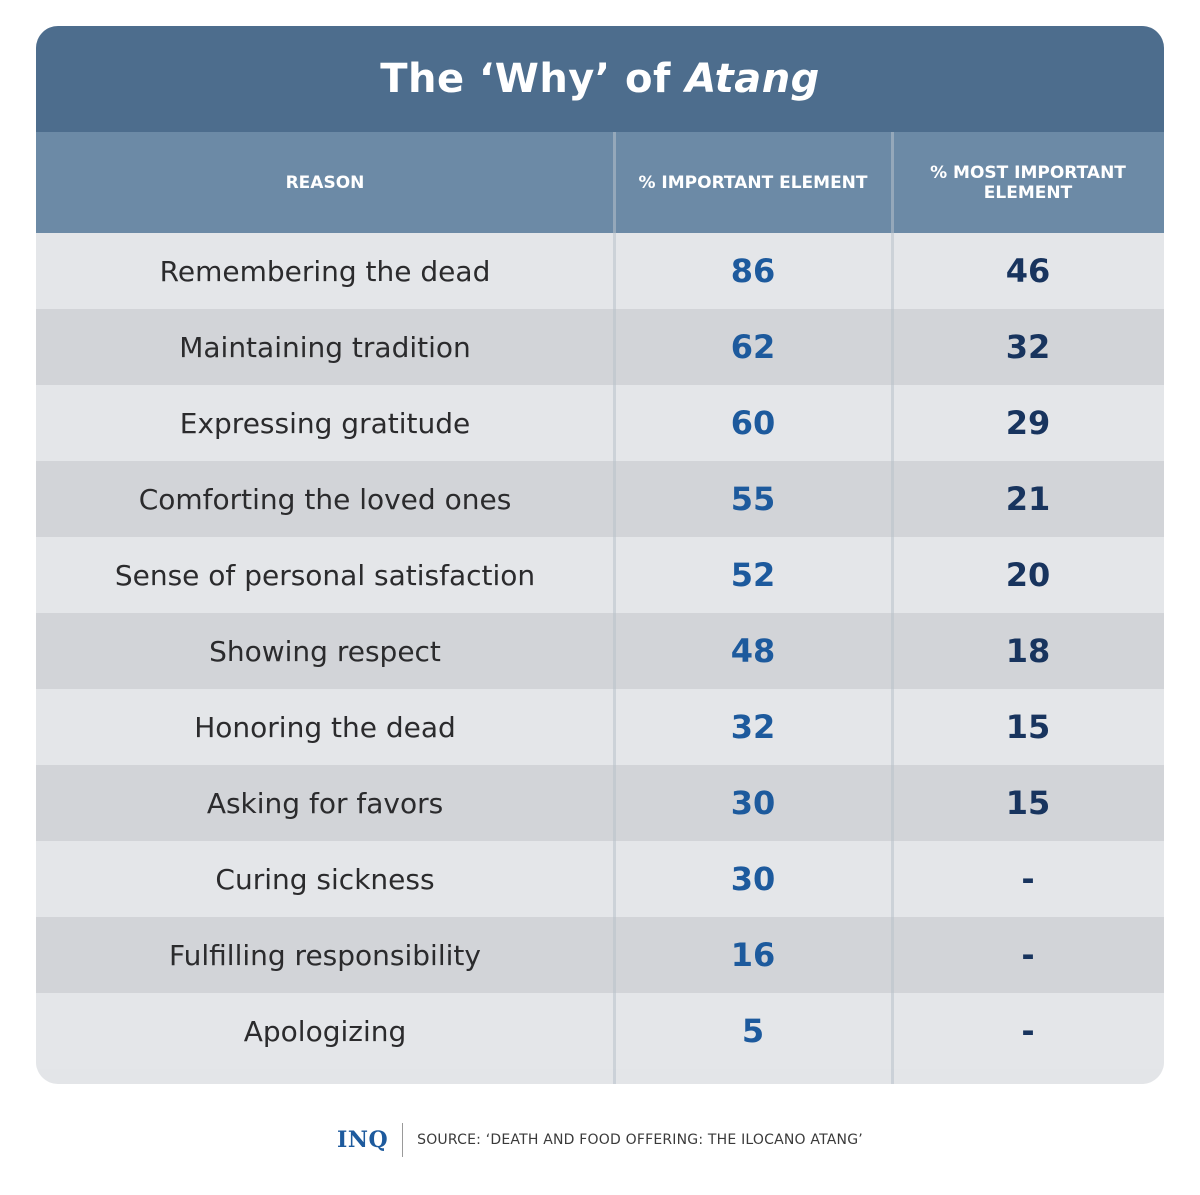 The width and height of the screenshot is (1200, 1195). What do you see at coordinates (1028, 651) in the screenshot?
I see `most-important-value-cell: 18` at bounding box center [1028, 651].